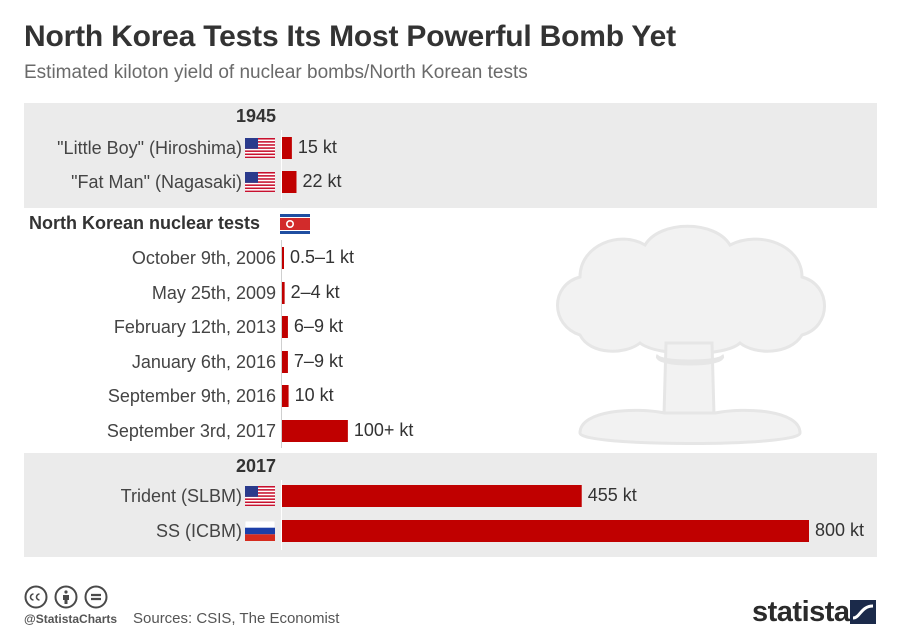 This screenshot has height=641, width=900. I want to click on russia-flag-icon, so click(260, 531).